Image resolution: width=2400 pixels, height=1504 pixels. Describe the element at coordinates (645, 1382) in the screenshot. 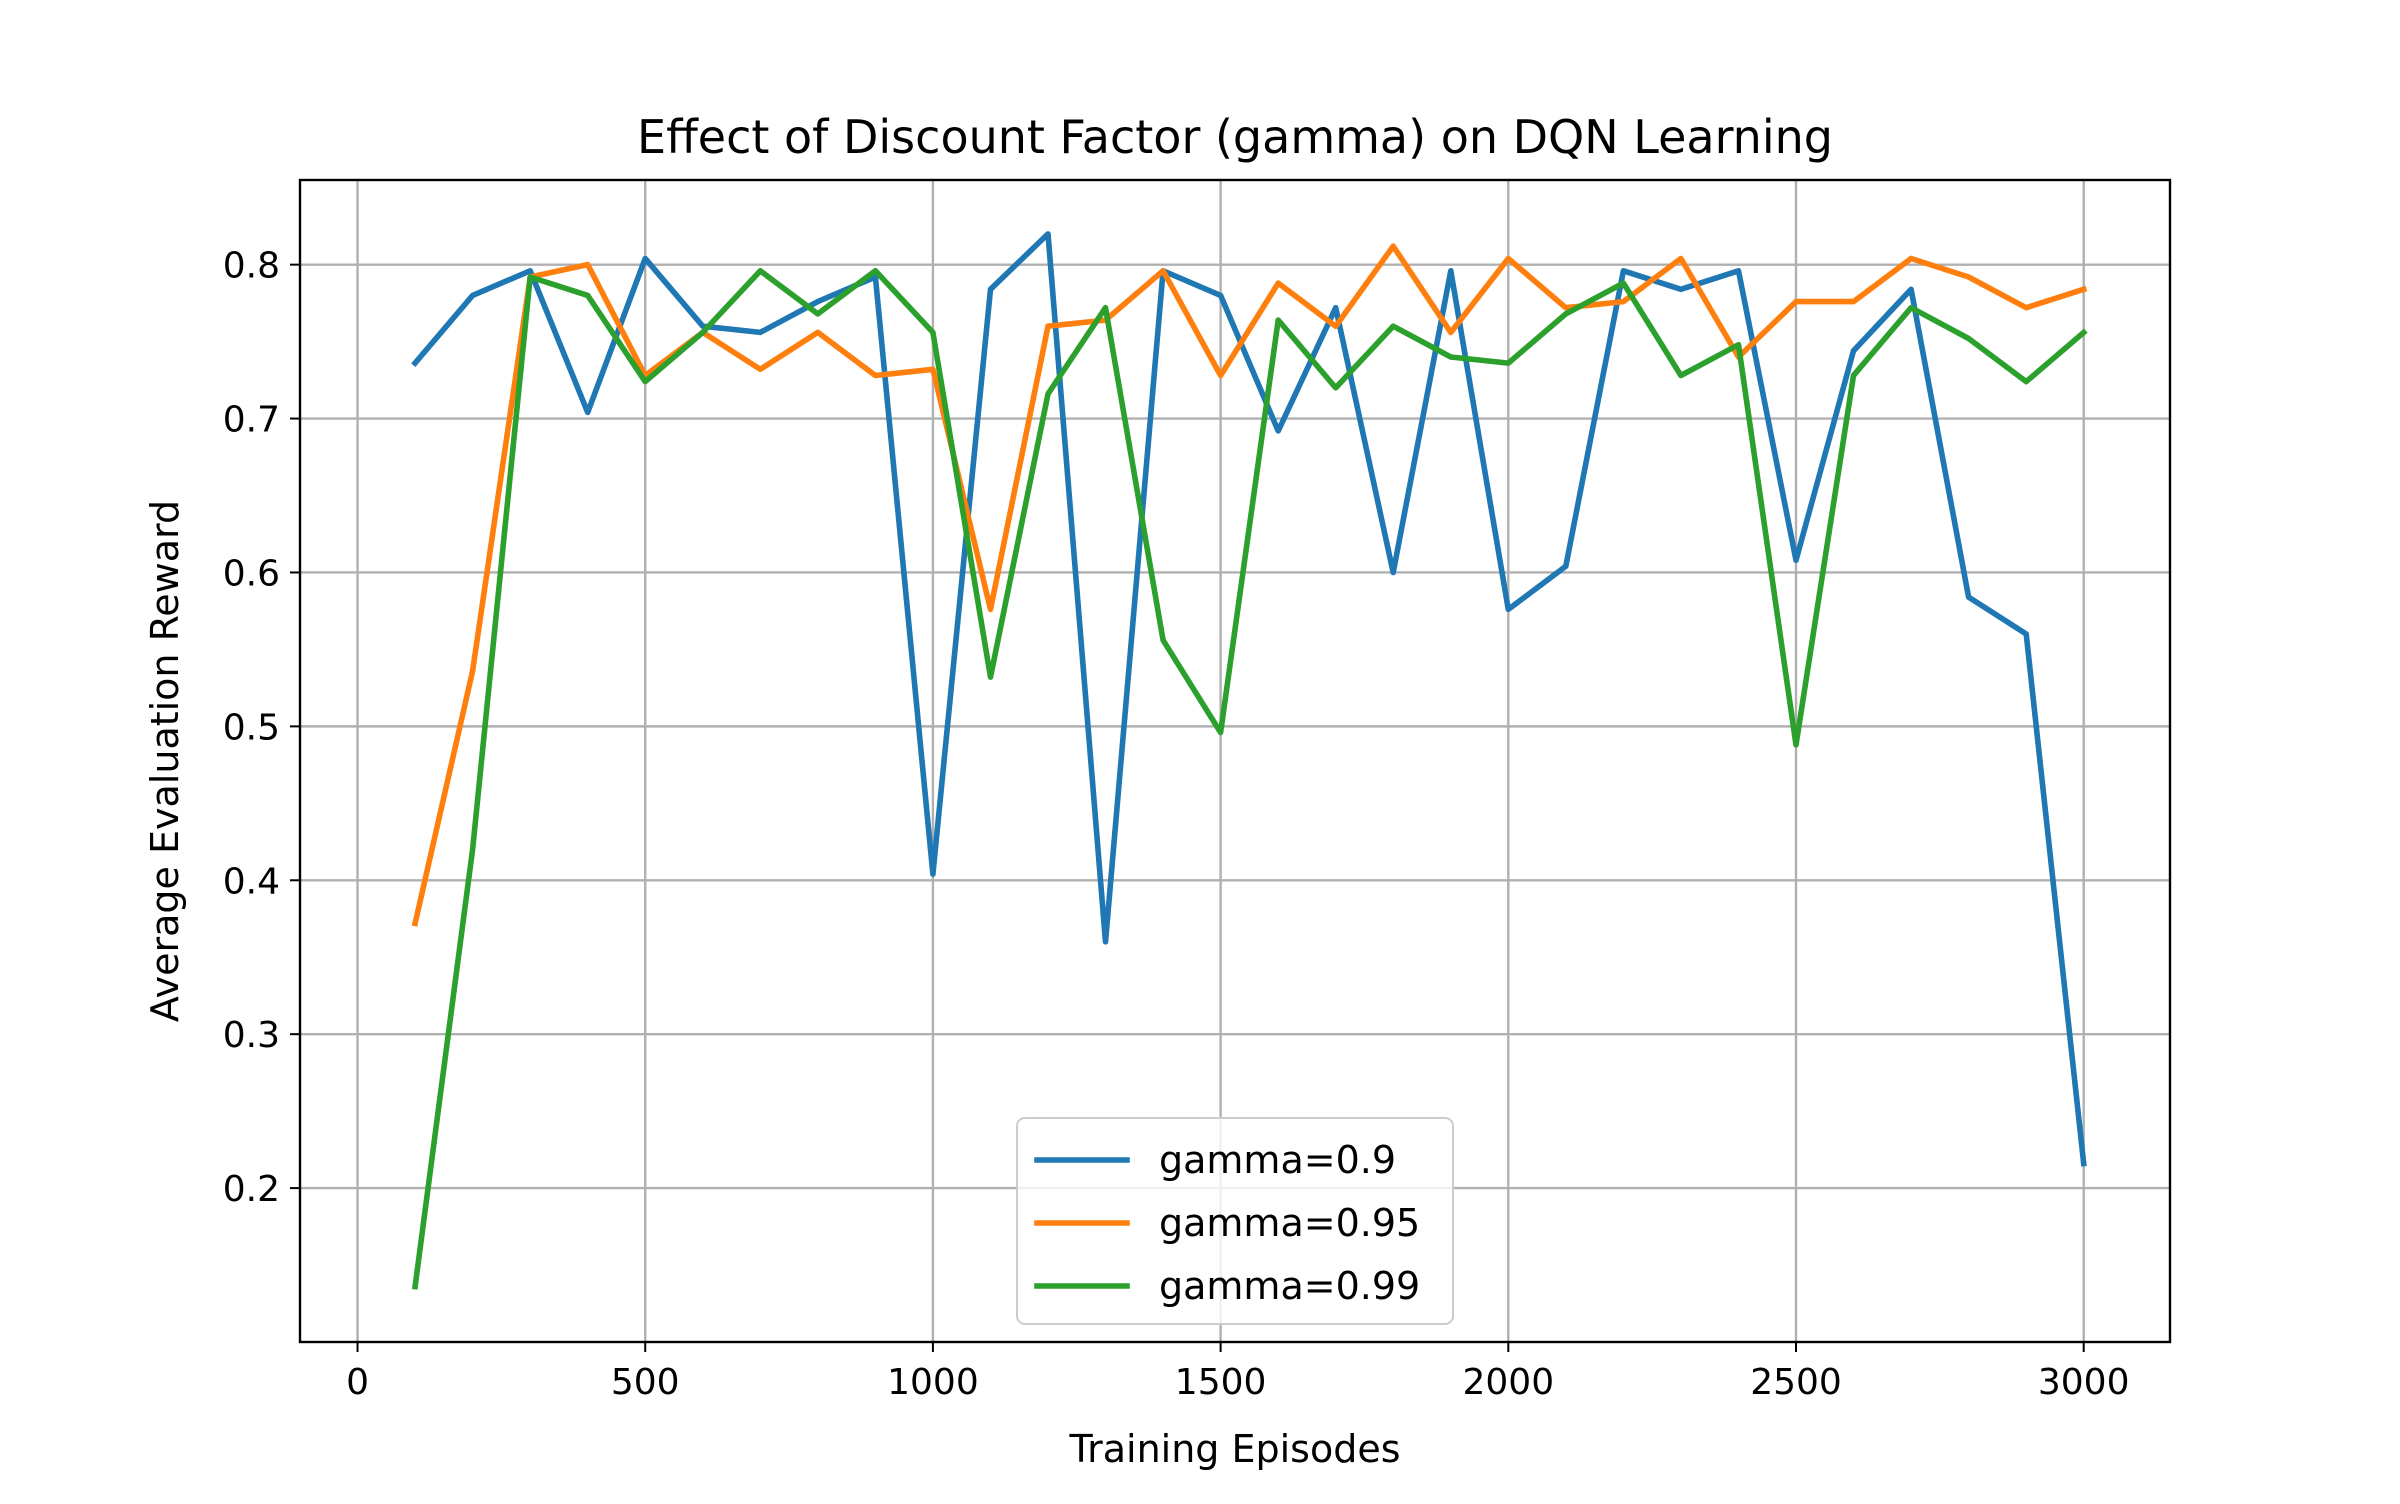

I see `x-tick-label: 500` at that location.